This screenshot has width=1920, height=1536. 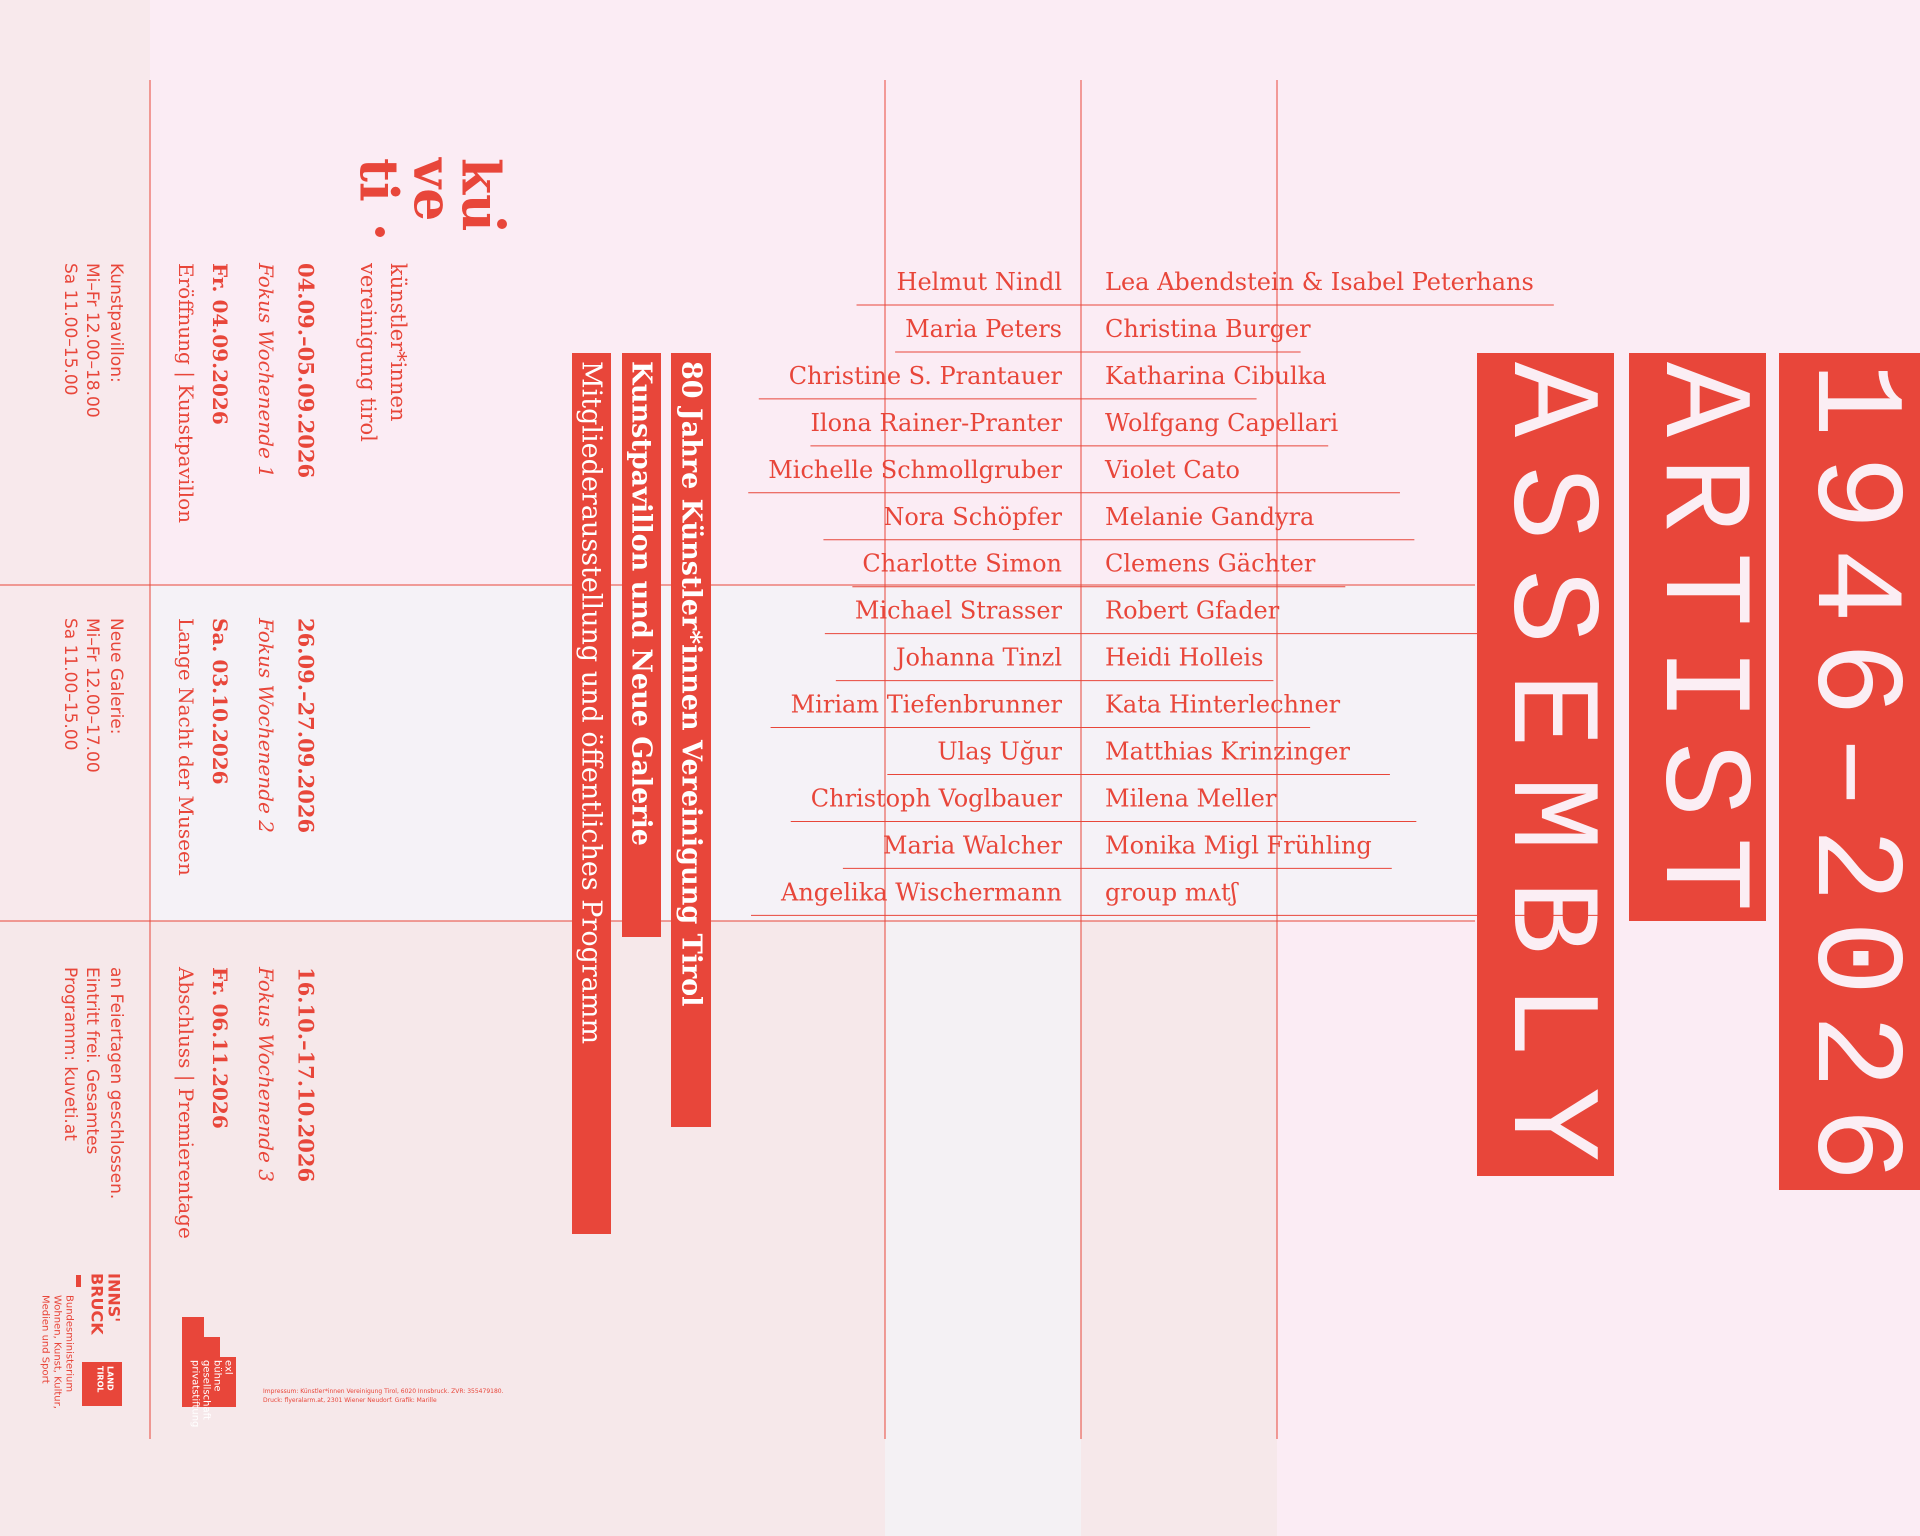 I want to click on exl-text: gesellschaft, so click(x=206, y=1390).